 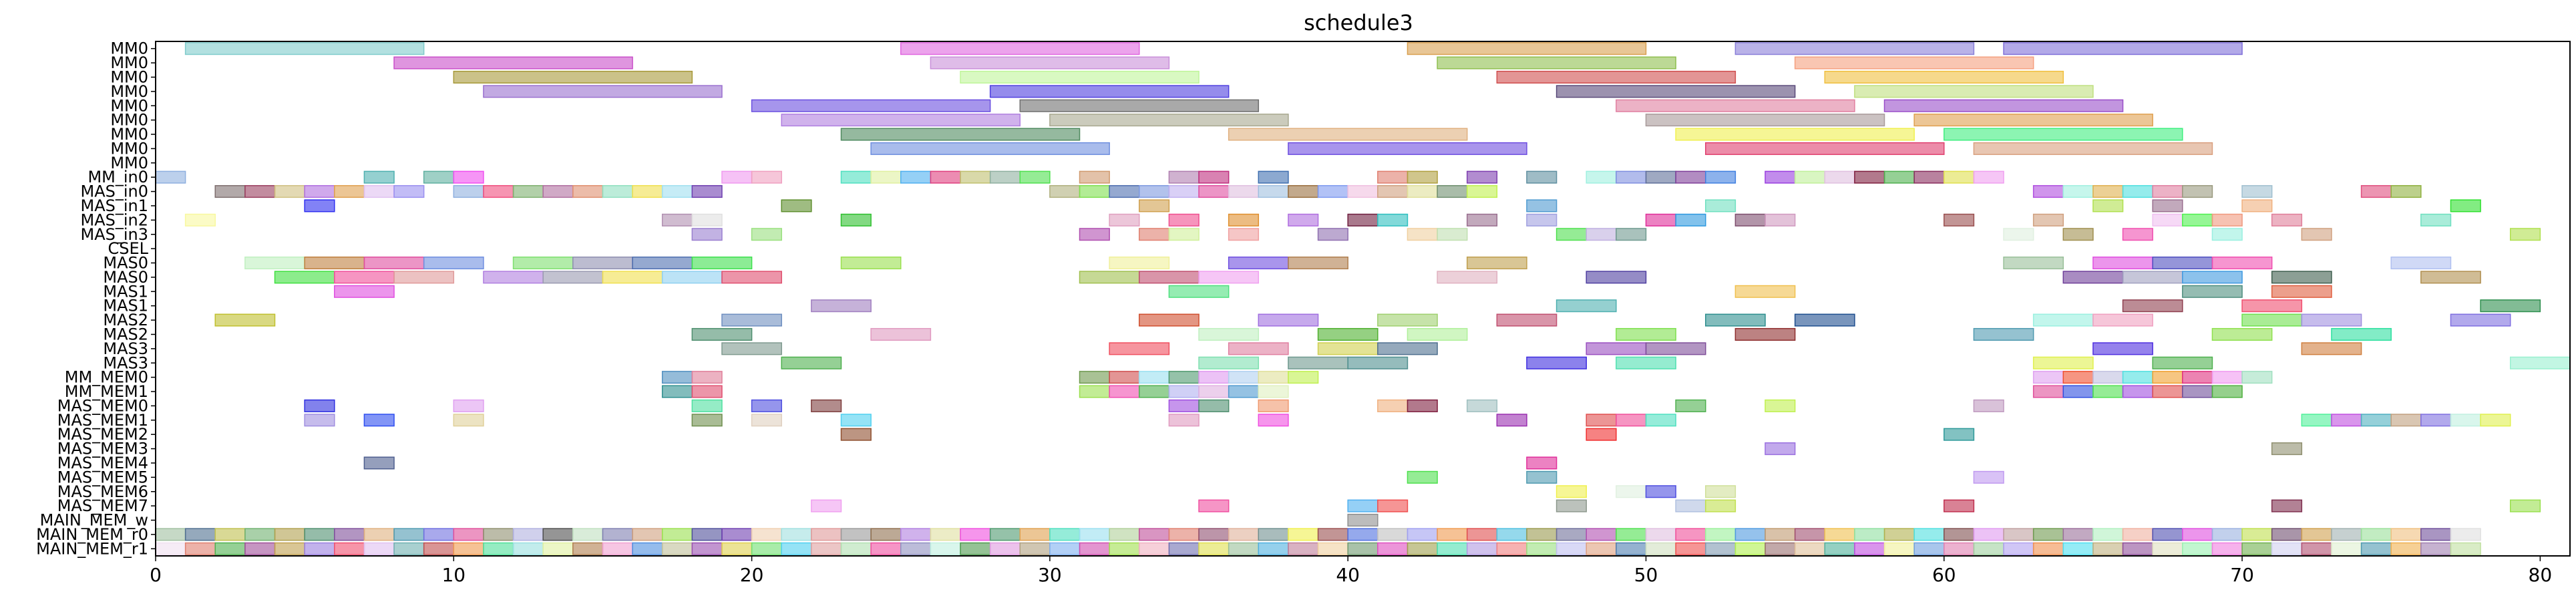 I want to click on x-tick-label: 60, so click(x=1944, y=575).